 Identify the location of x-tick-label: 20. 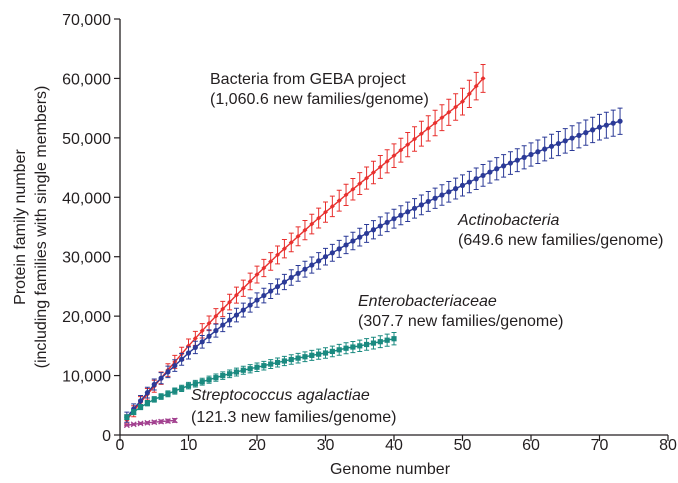
(257, 445).